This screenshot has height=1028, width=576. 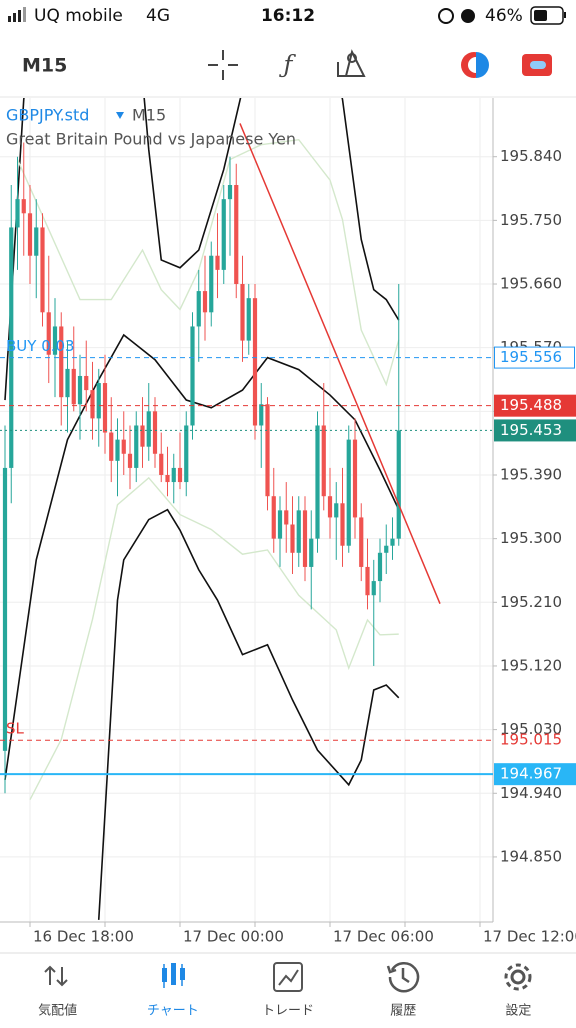 What do you see at coordinates (531, 474) in the screenshot?
I see `y-tick-label: 195.390` at bounding box center [531, 474].